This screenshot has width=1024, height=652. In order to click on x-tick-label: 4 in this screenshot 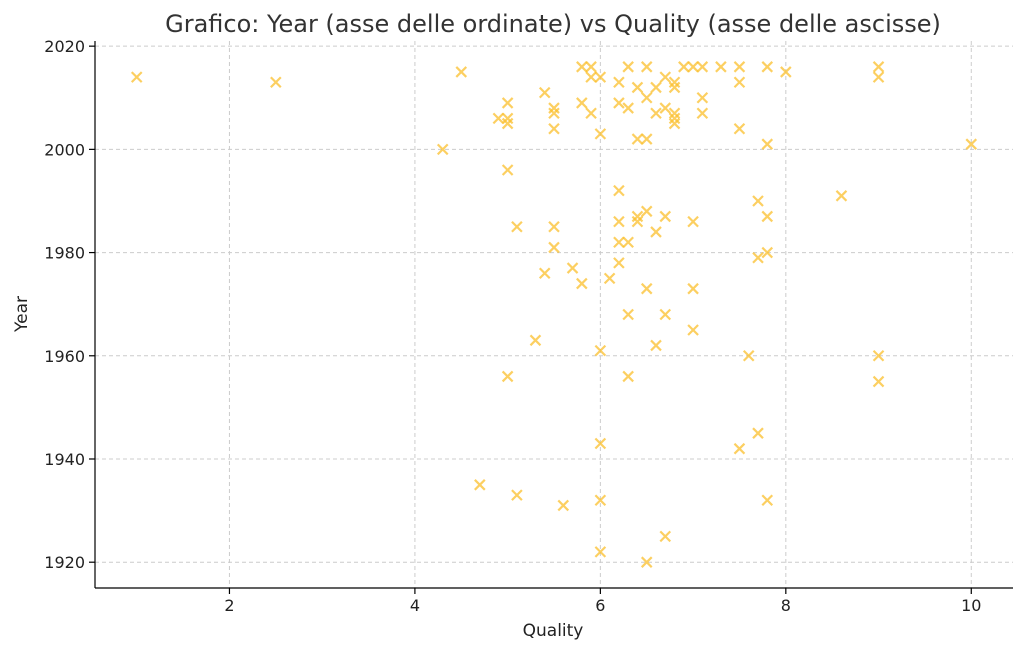, I will do `click(415, 605)`.